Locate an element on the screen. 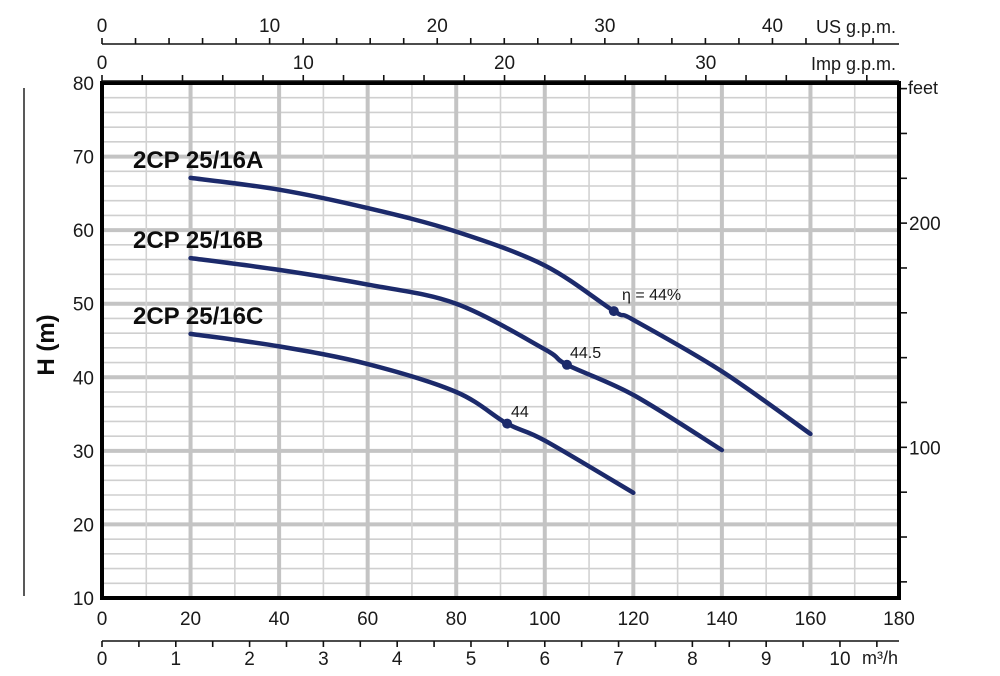 The image size is (1000, 676). efficiency-label-c: 44 is located at coordinates (520, 412).